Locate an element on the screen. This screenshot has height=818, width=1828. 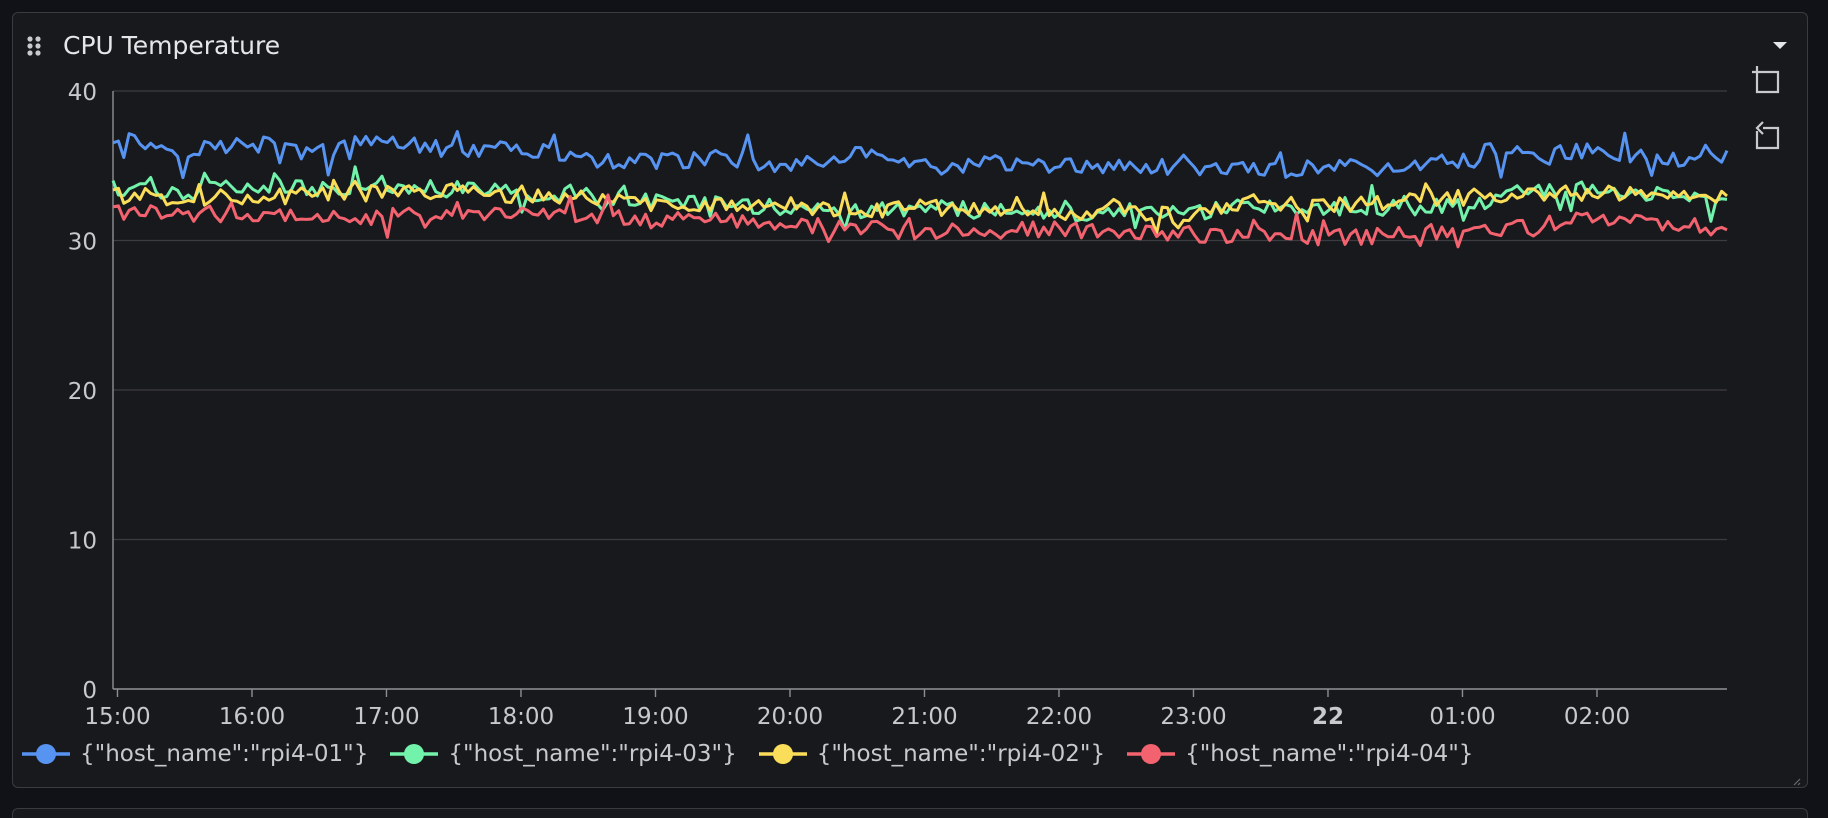
x-tick-label: 02:00 is located at coordinates (1597, 717).